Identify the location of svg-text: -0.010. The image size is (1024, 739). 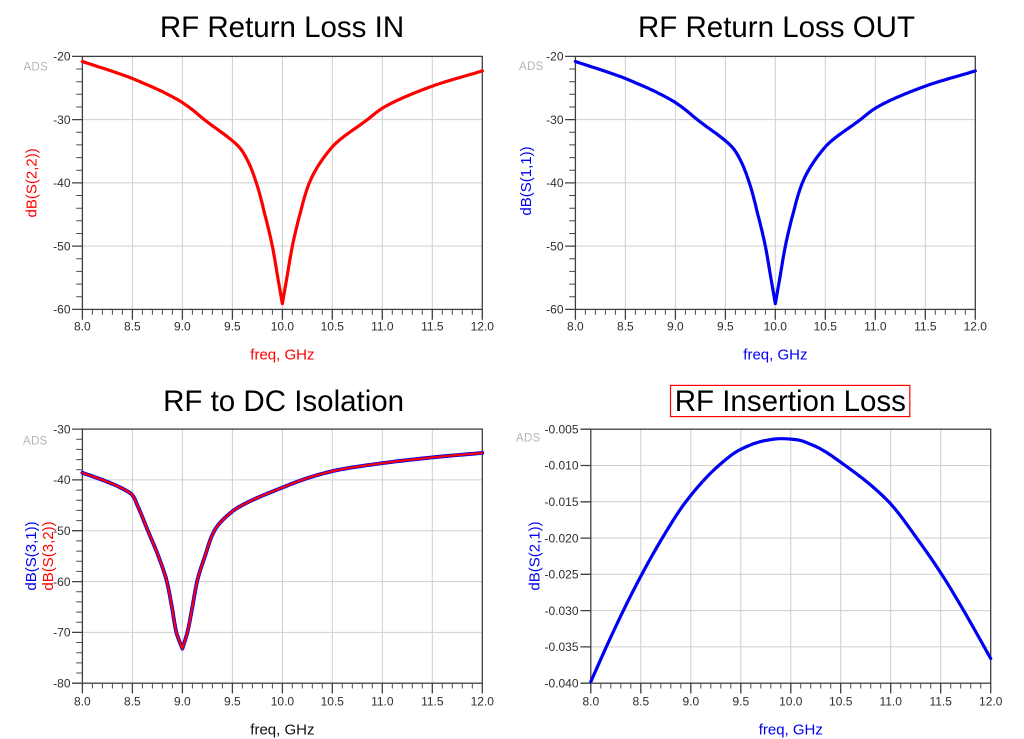
(561, 466).